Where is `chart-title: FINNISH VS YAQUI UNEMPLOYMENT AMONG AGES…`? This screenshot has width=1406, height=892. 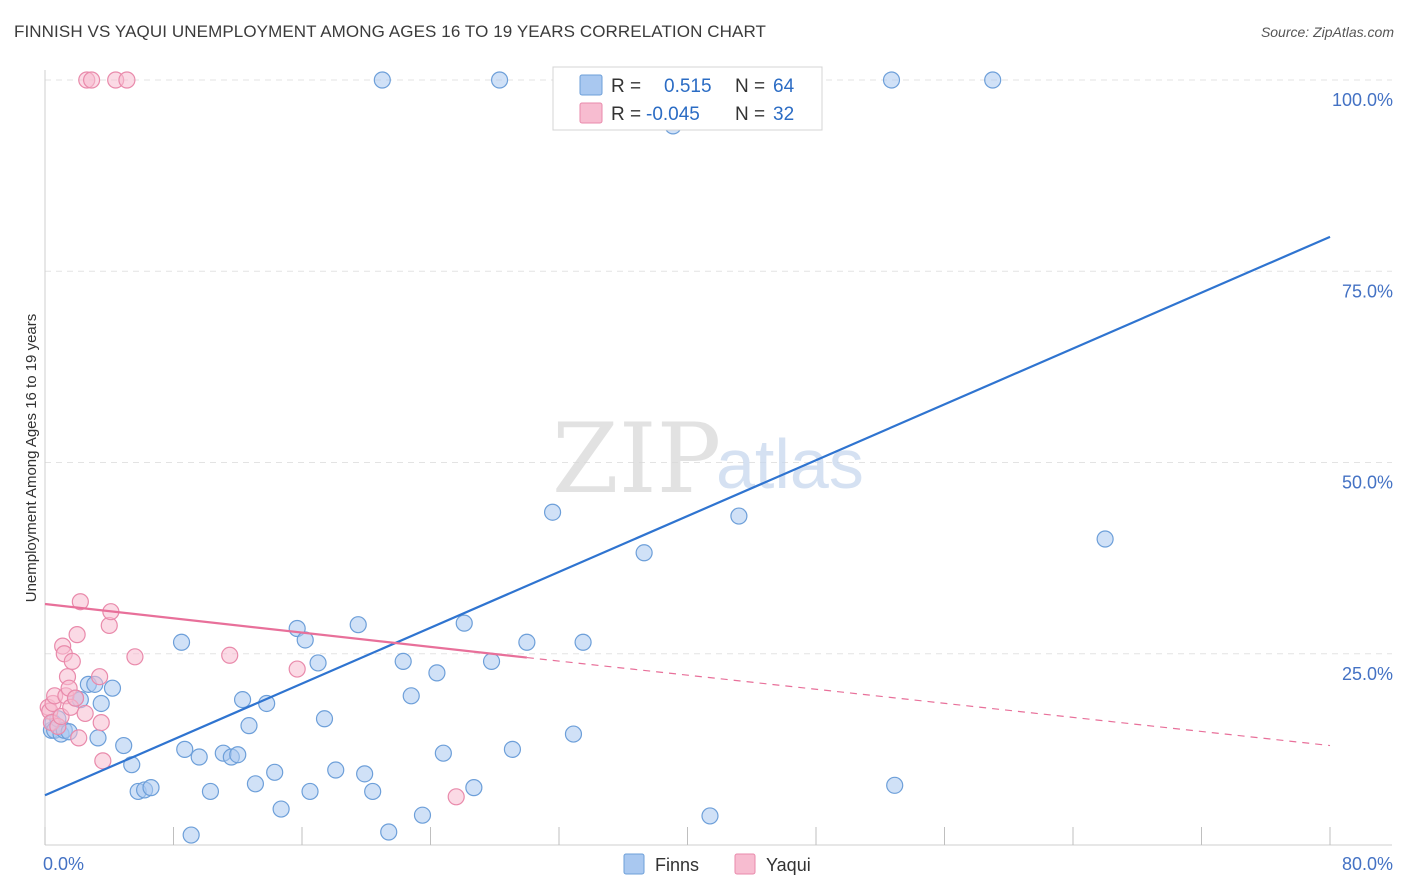 chart-title: FINNISH VS YAQUI UNEMPLOYMENT AMONG AGES… is located at coordinates (390, 31).